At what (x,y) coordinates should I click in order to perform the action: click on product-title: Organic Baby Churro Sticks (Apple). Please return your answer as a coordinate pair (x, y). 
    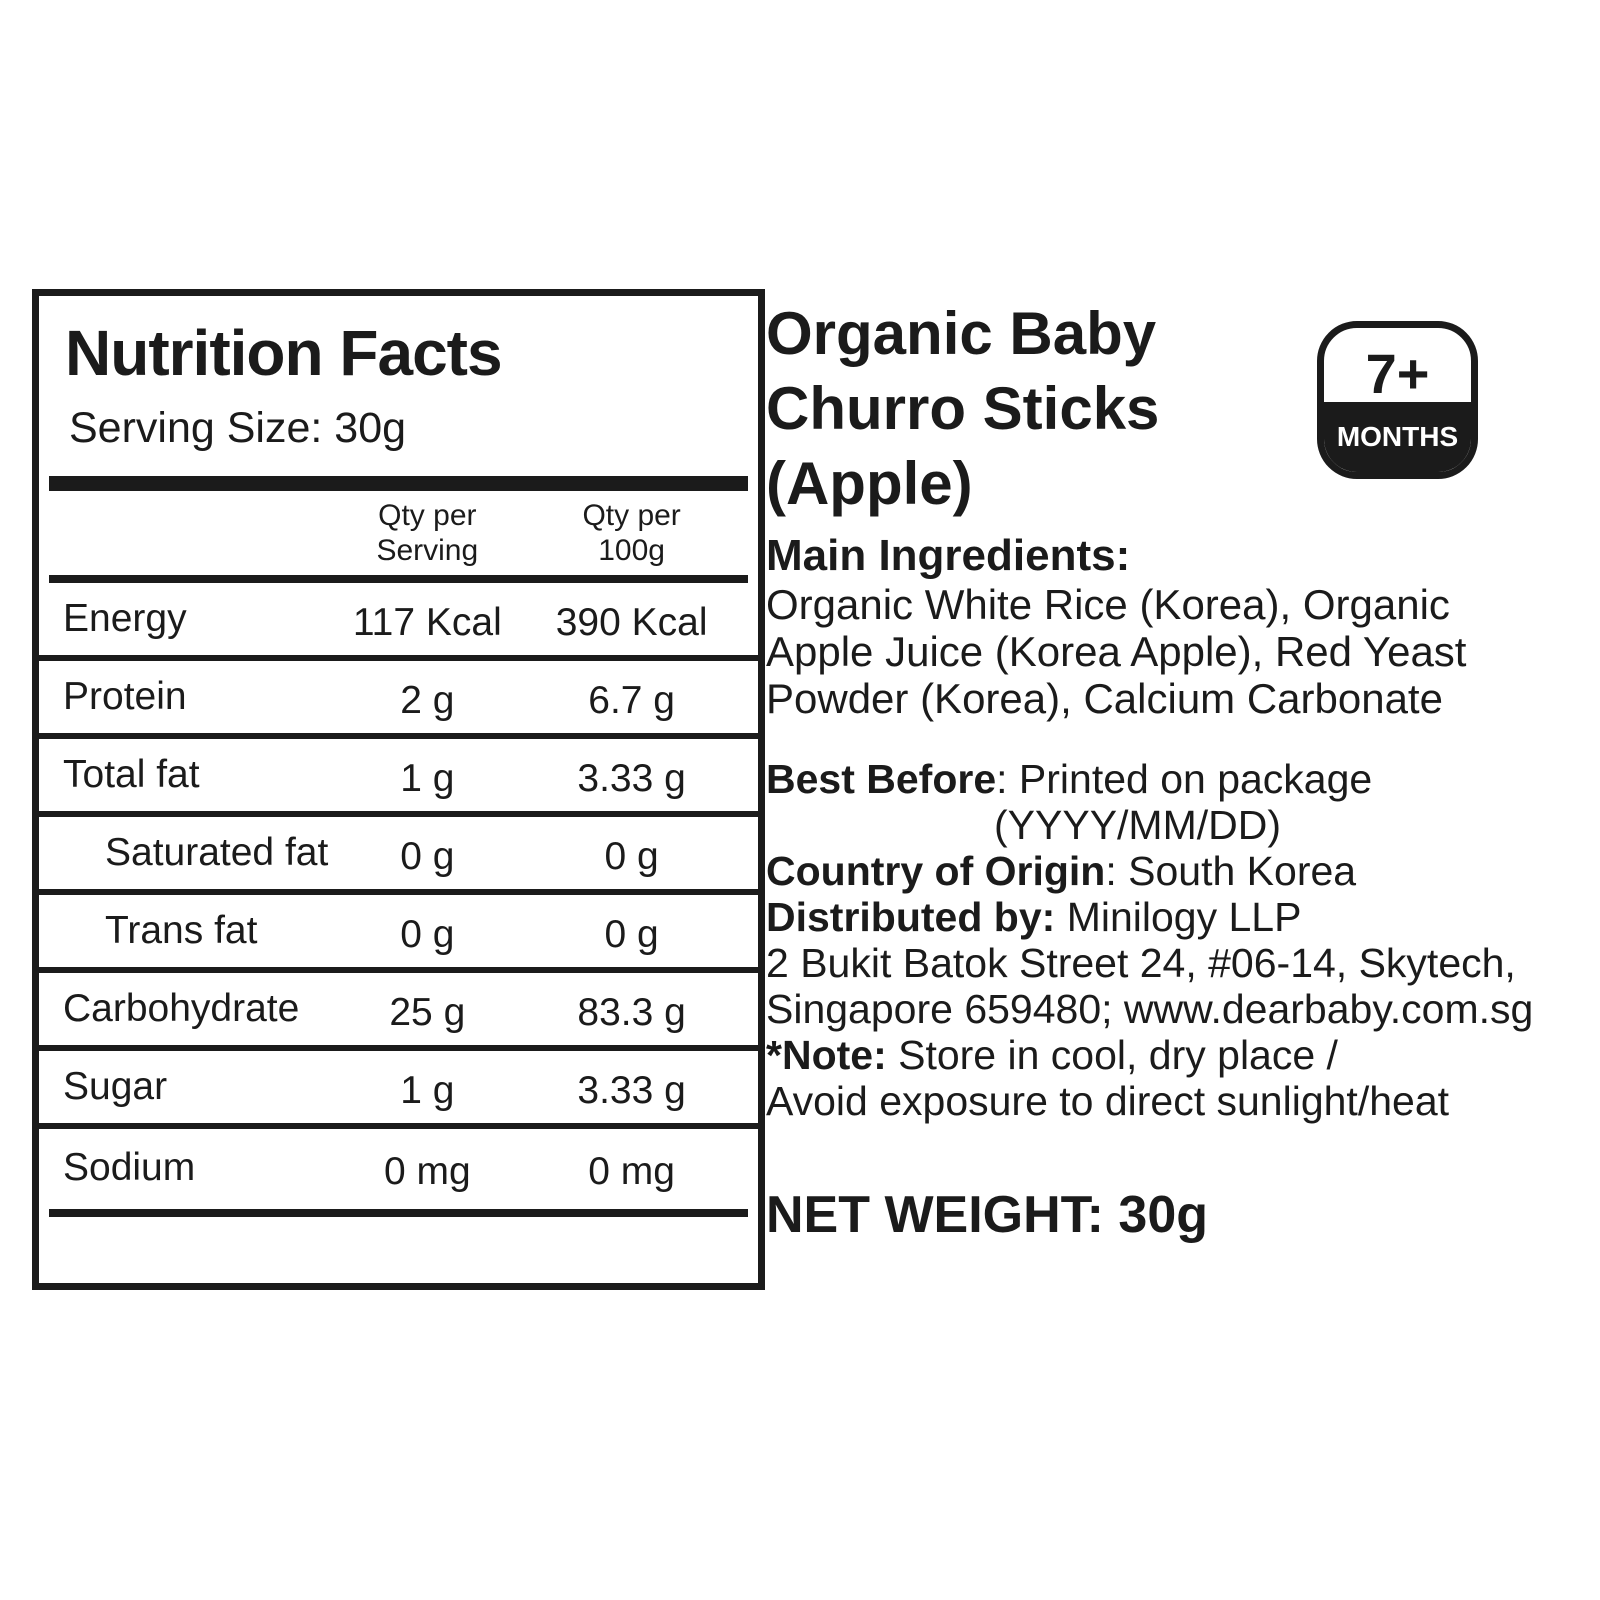
    Looking at the image, I should click on (963, 408).